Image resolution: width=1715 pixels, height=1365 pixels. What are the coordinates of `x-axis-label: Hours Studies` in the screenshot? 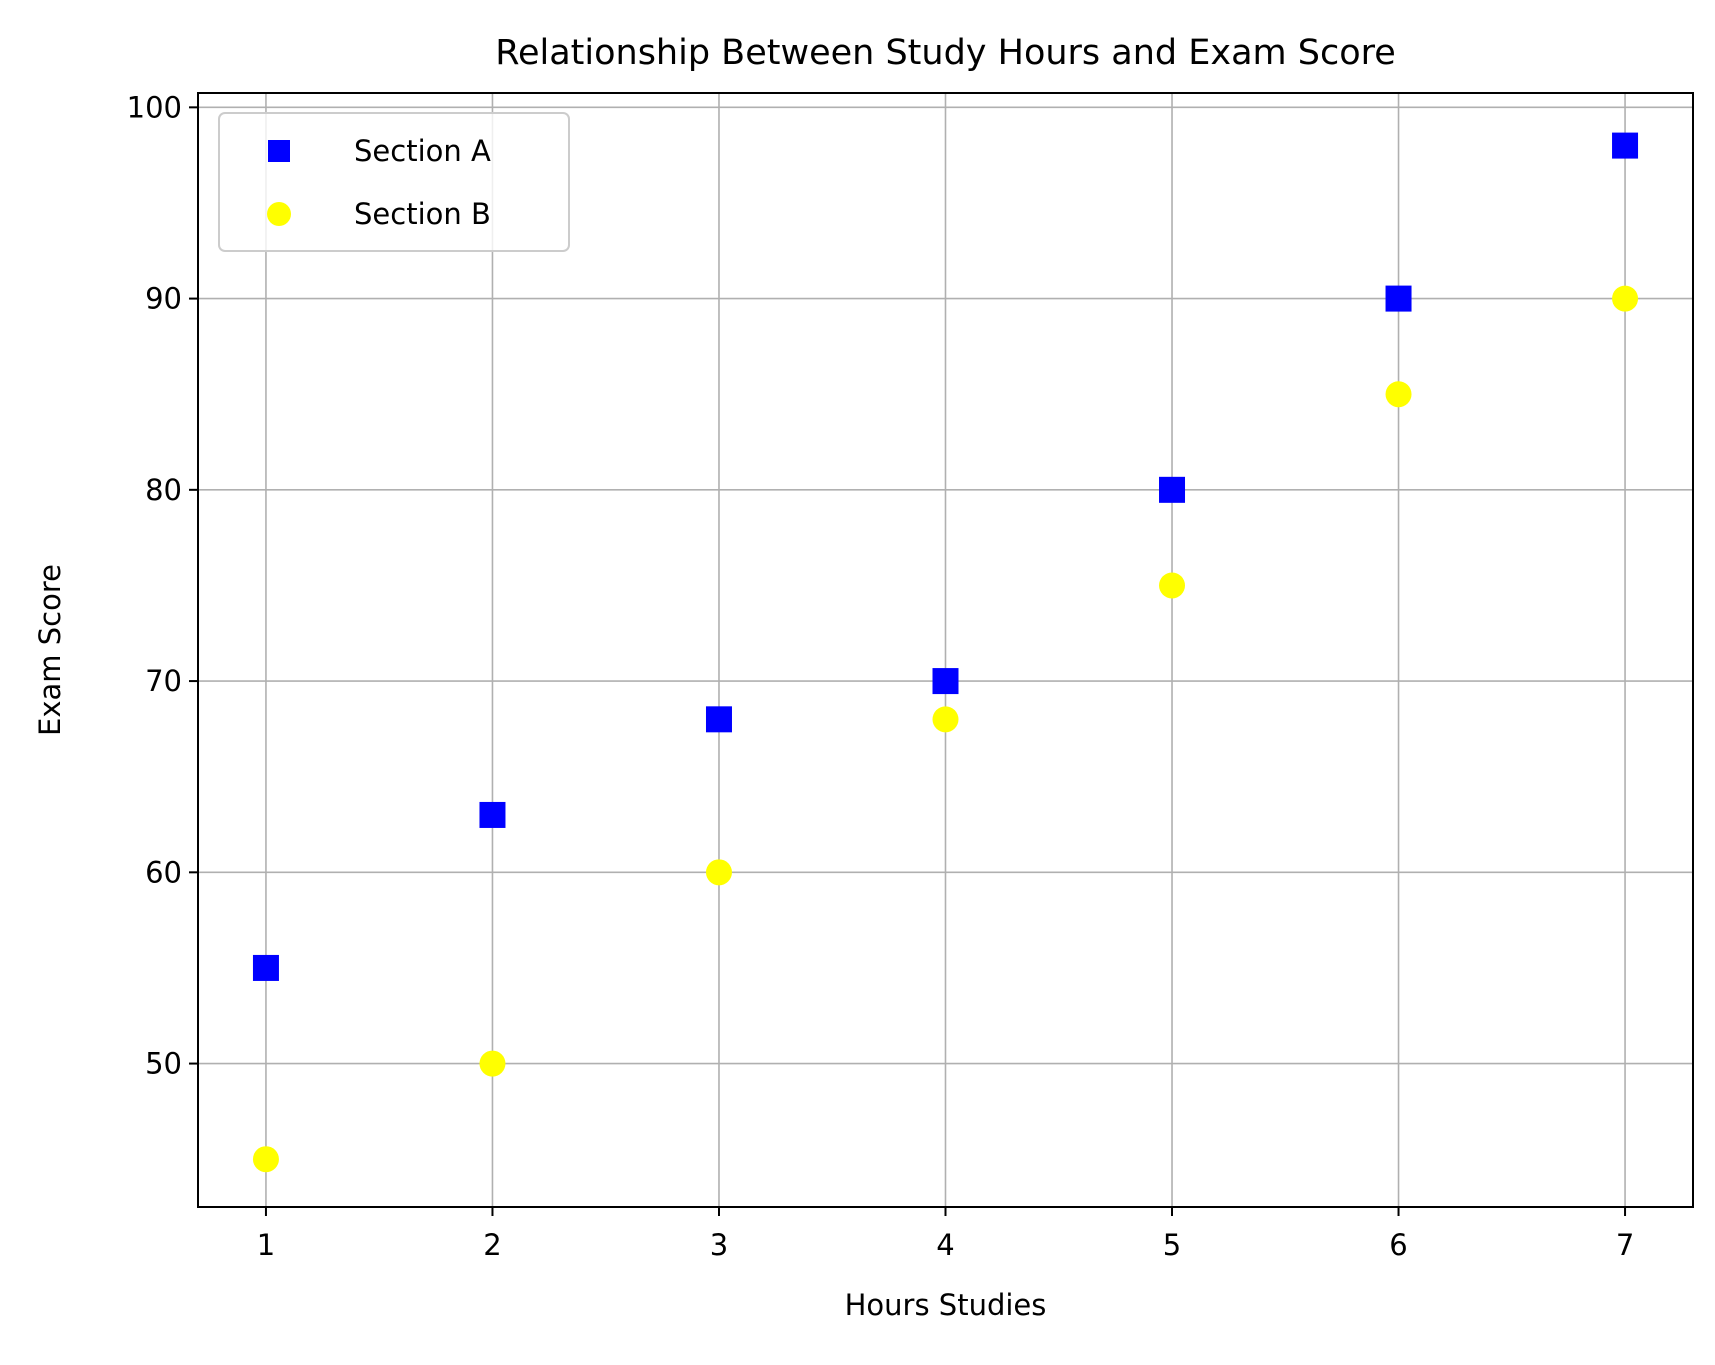 It's located at (946, 1305).